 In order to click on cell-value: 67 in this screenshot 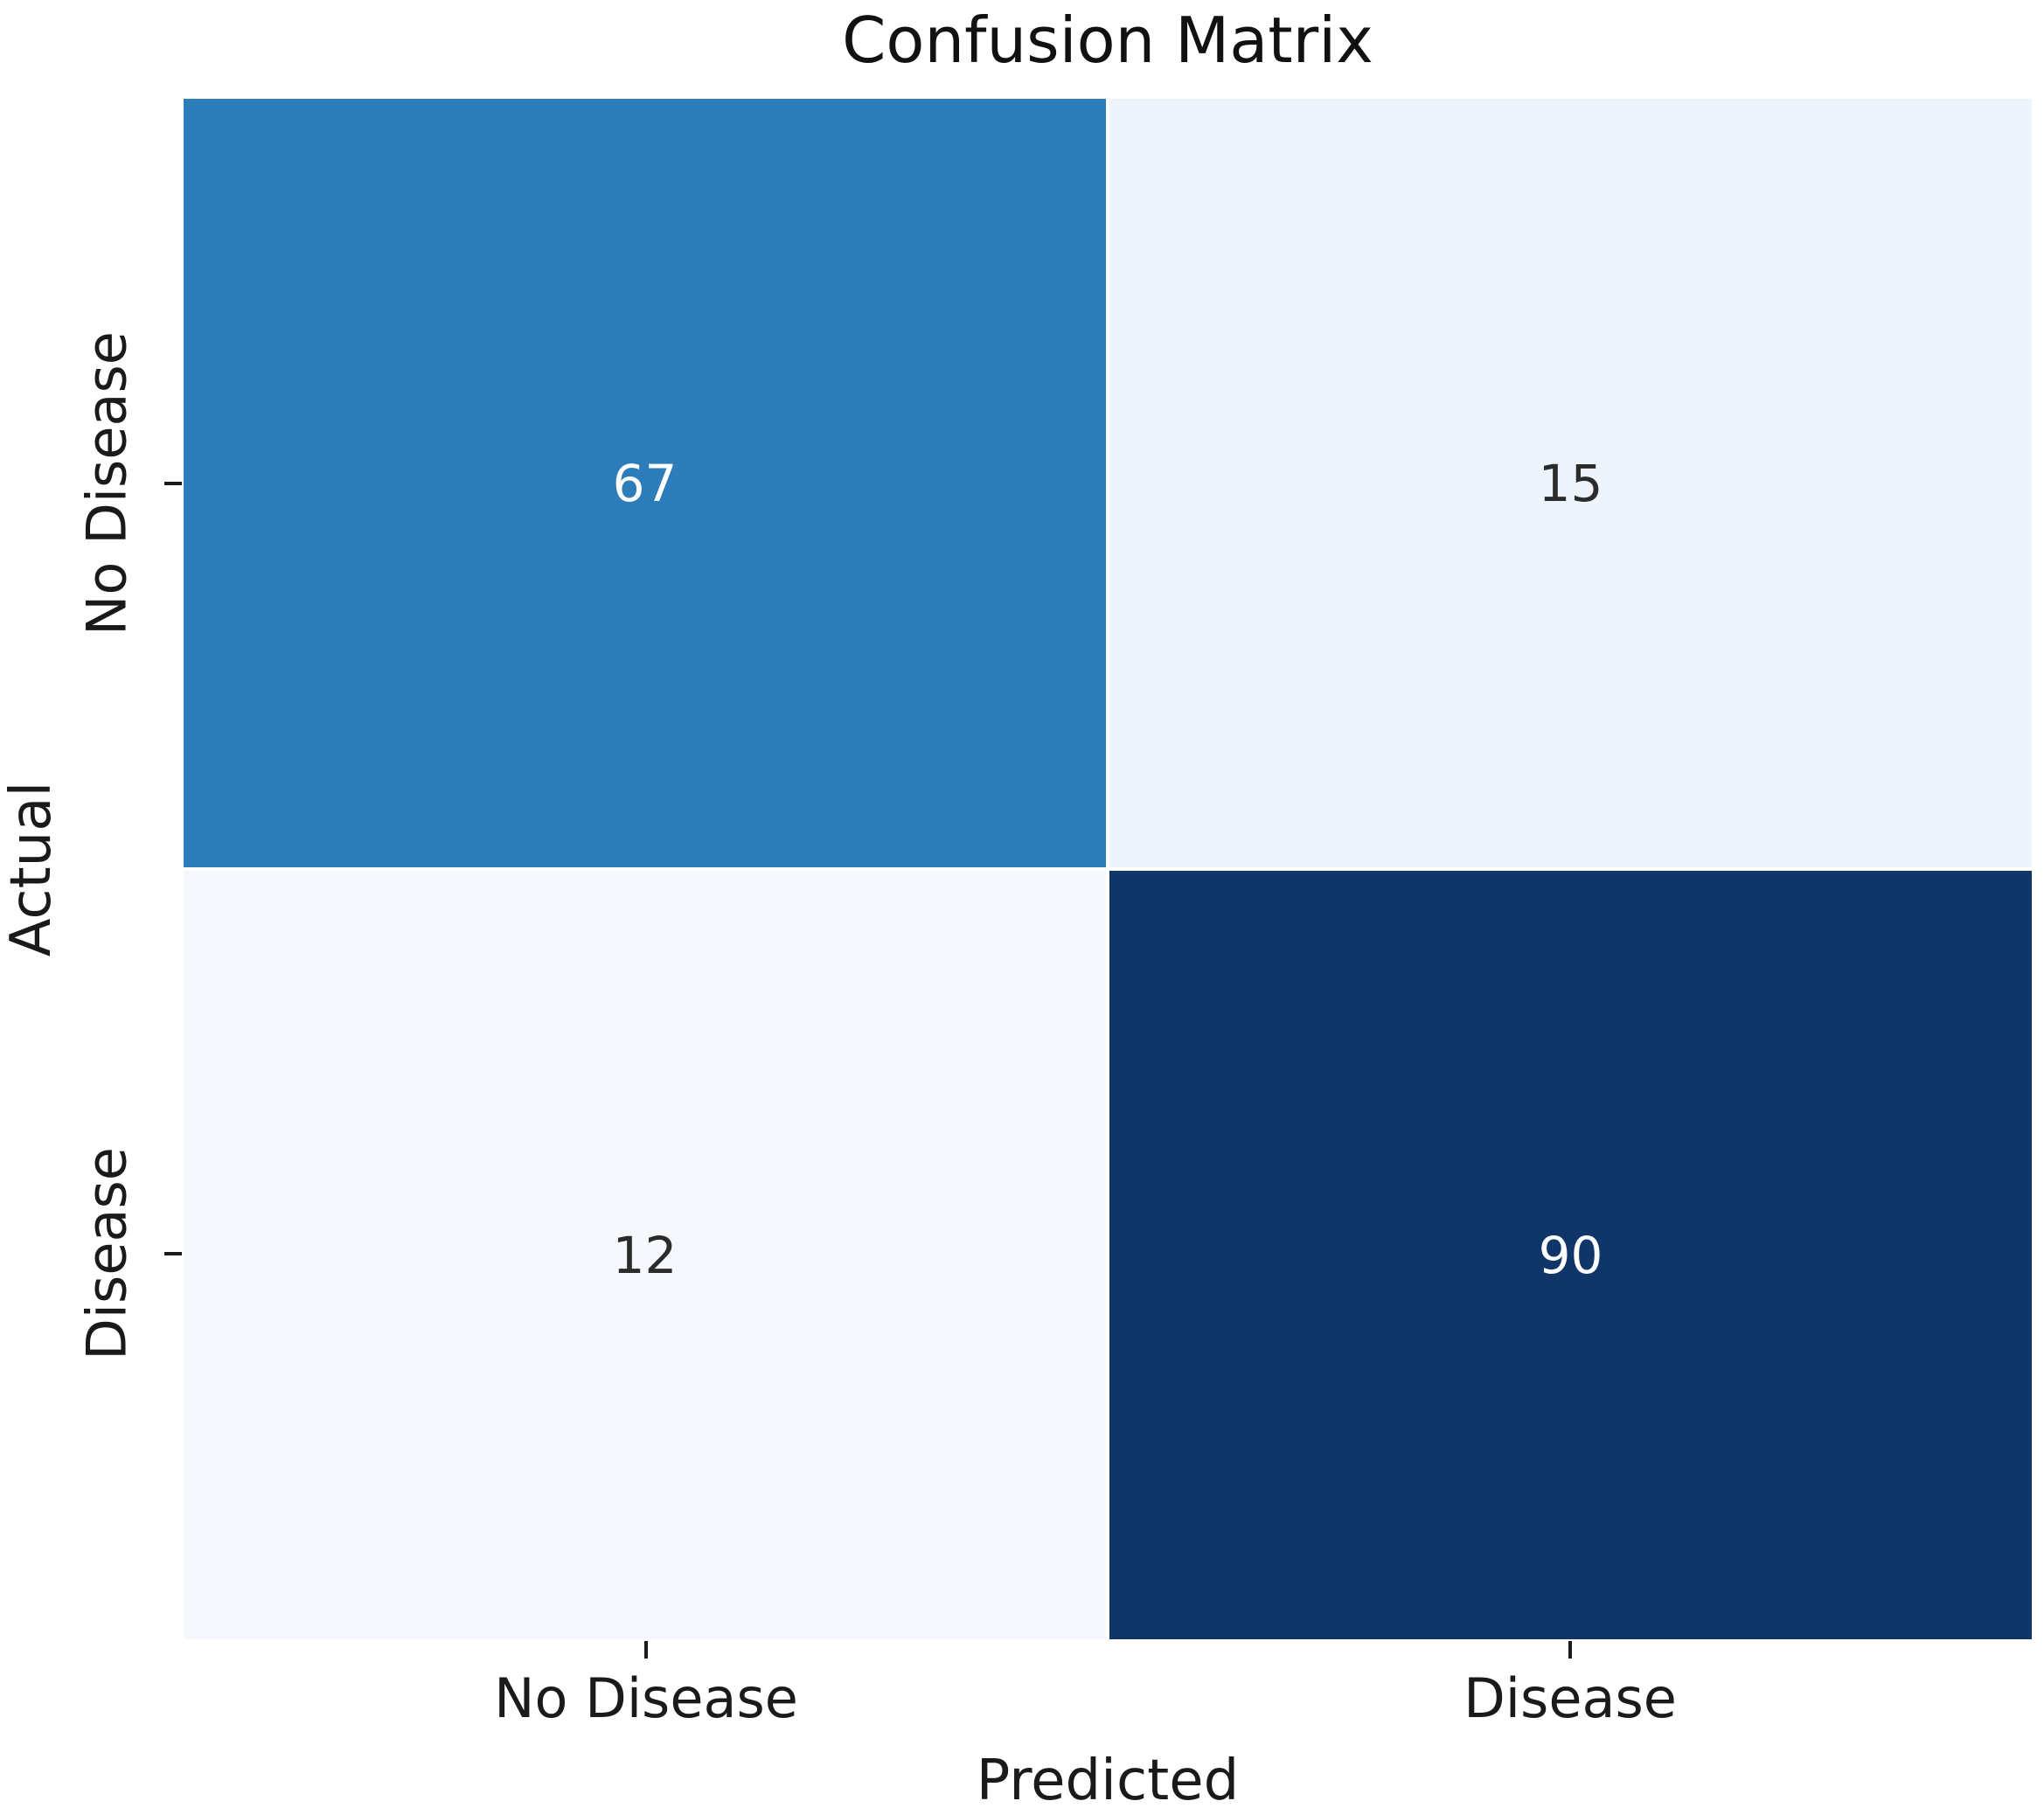, I will do `click(645, 483)`.